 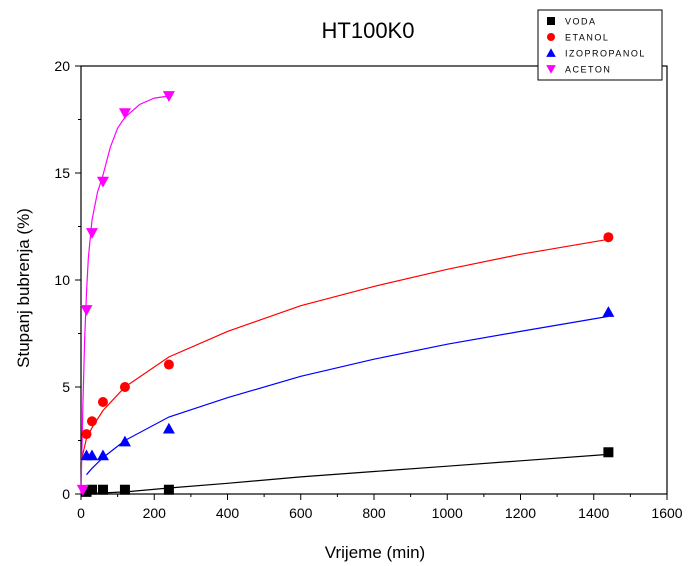 I want to click on x-tick-label: 1200, so click(x=520, y=513).